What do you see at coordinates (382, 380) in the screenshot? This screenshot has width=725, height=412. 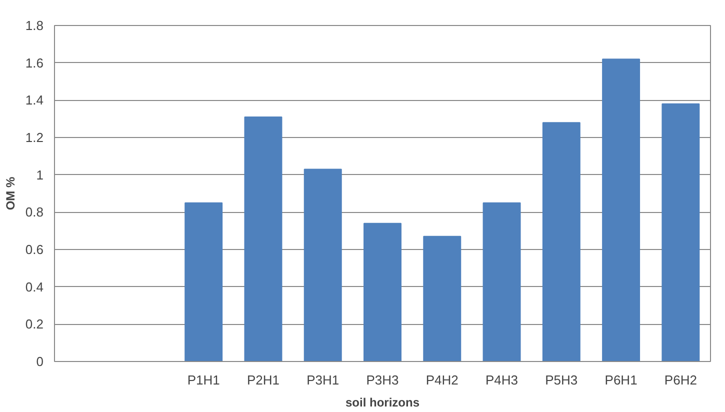 I see `x-tick-label: P3H3` at bounding box center [382, 380].